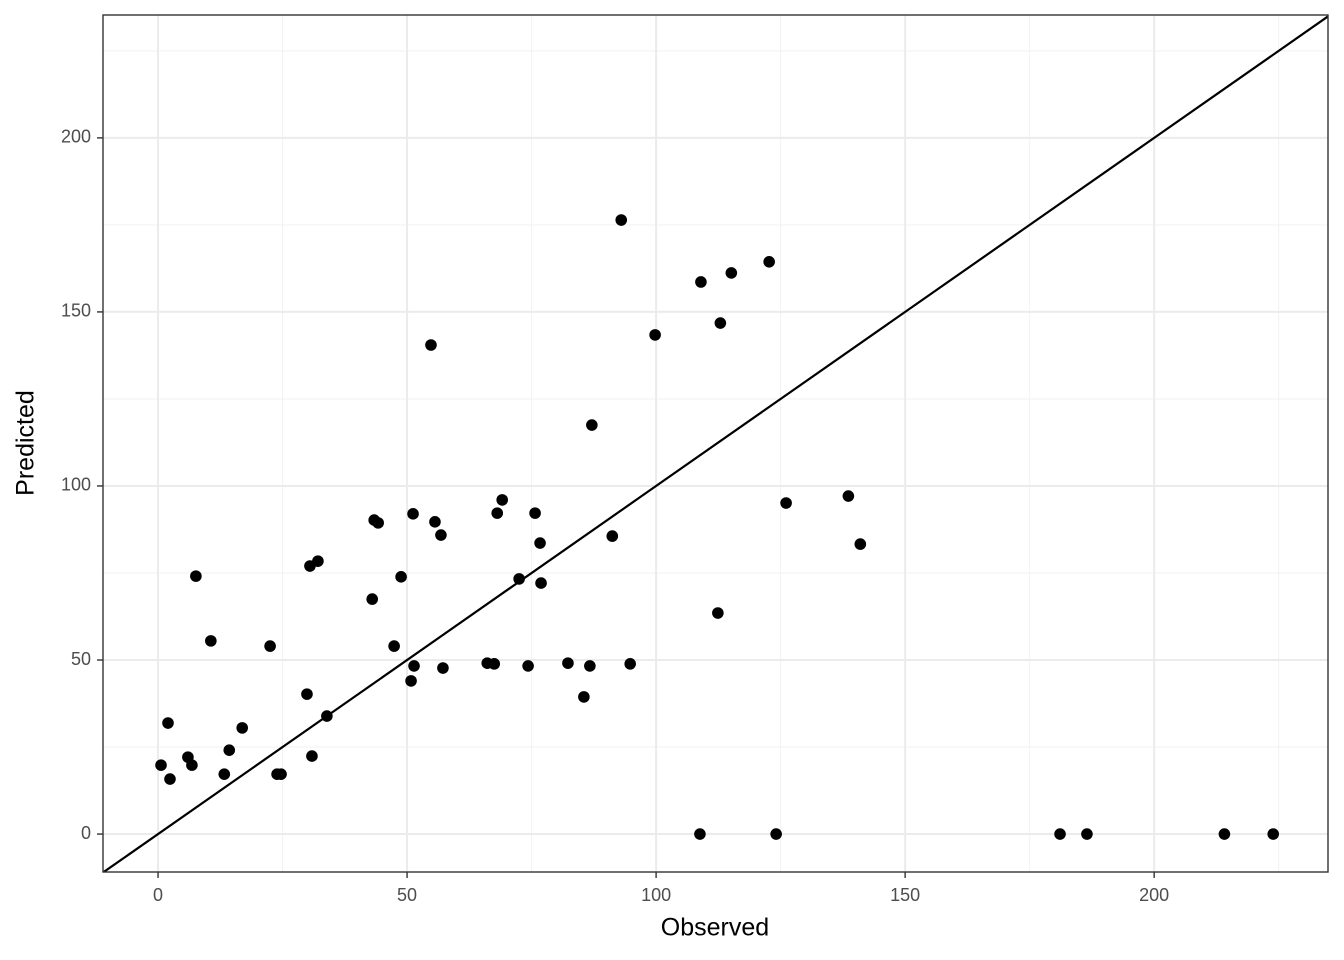  I want to click on x-tick-label: 200, so click(1154, 895).